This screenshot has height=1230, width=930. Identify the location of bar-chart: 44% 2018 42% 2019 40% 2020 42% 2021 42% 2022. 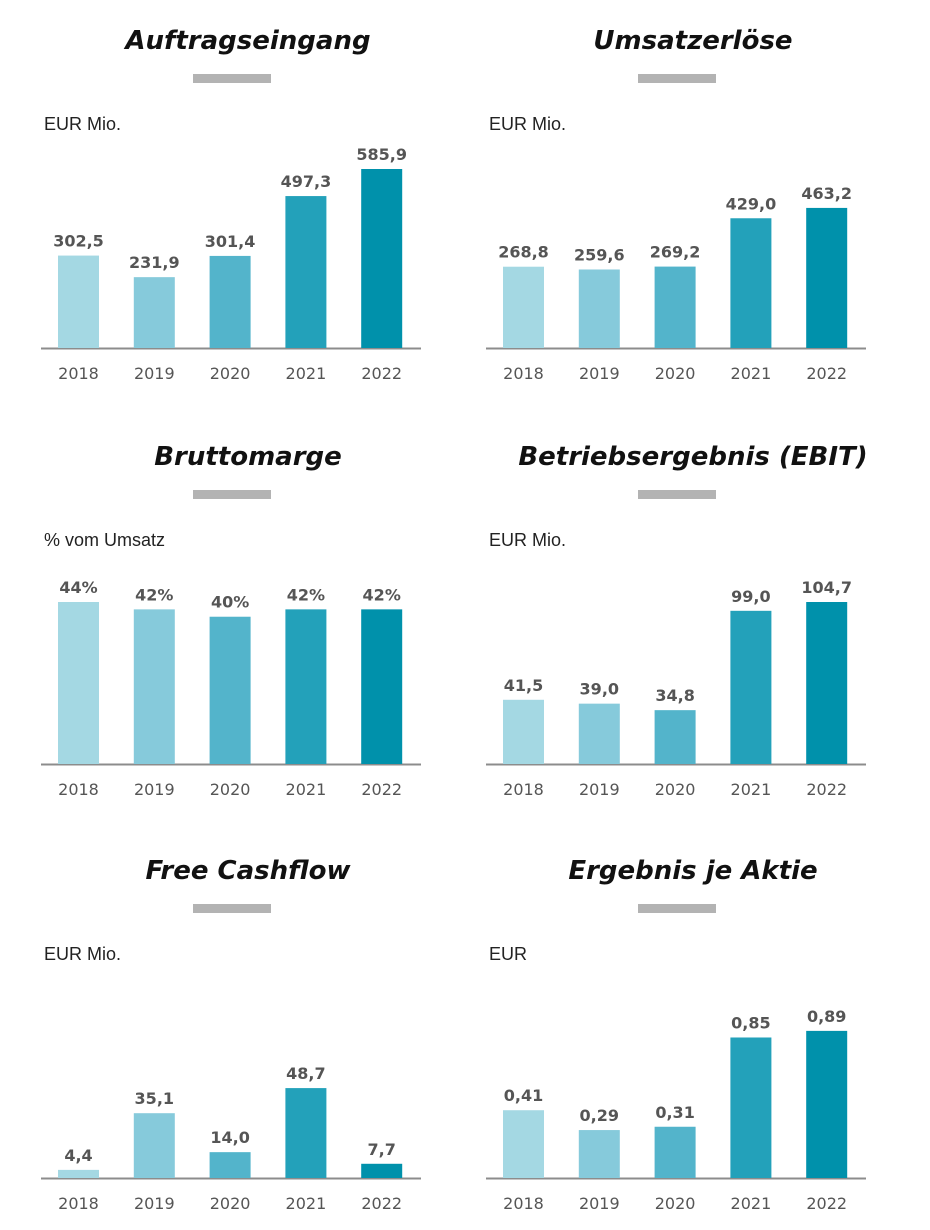
(231, 688).